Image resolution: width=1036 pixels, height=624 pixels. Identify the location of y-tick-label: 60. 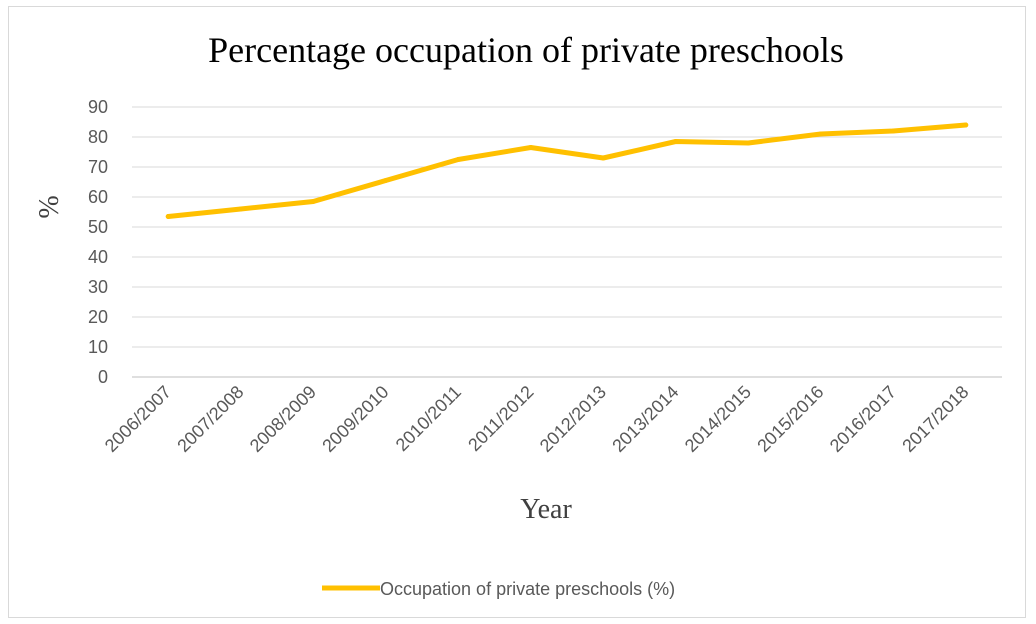
(98, 197).